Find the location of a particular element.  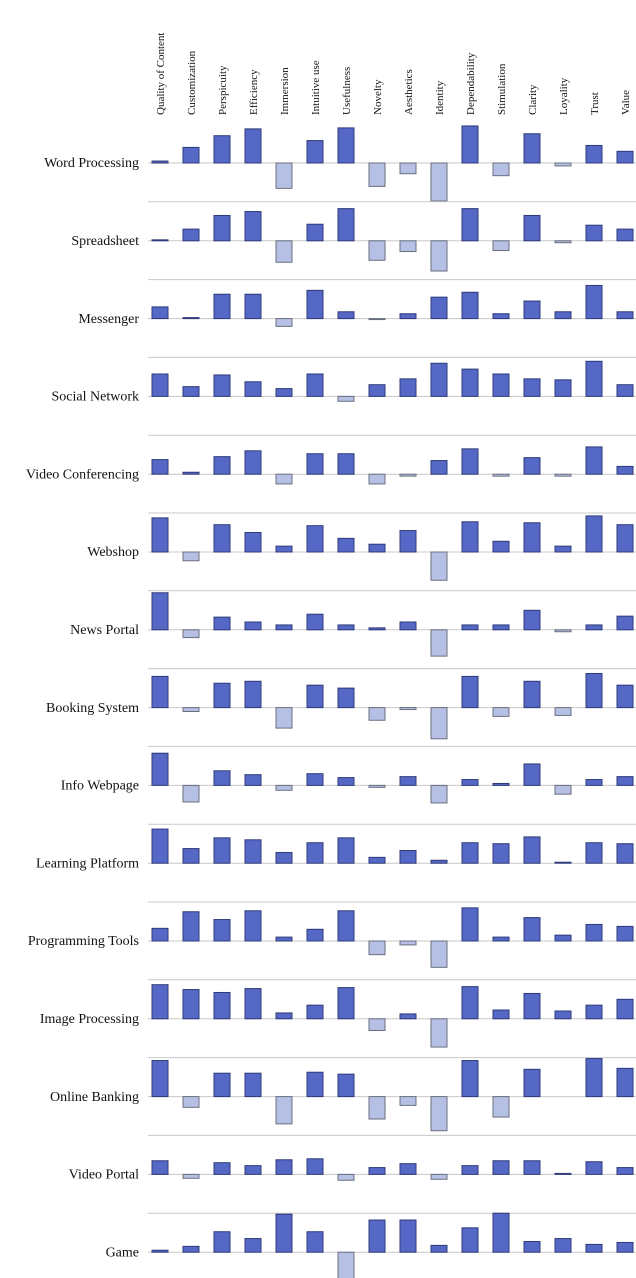

row-label: Video Conferencing is located at coordinates (82, 474).